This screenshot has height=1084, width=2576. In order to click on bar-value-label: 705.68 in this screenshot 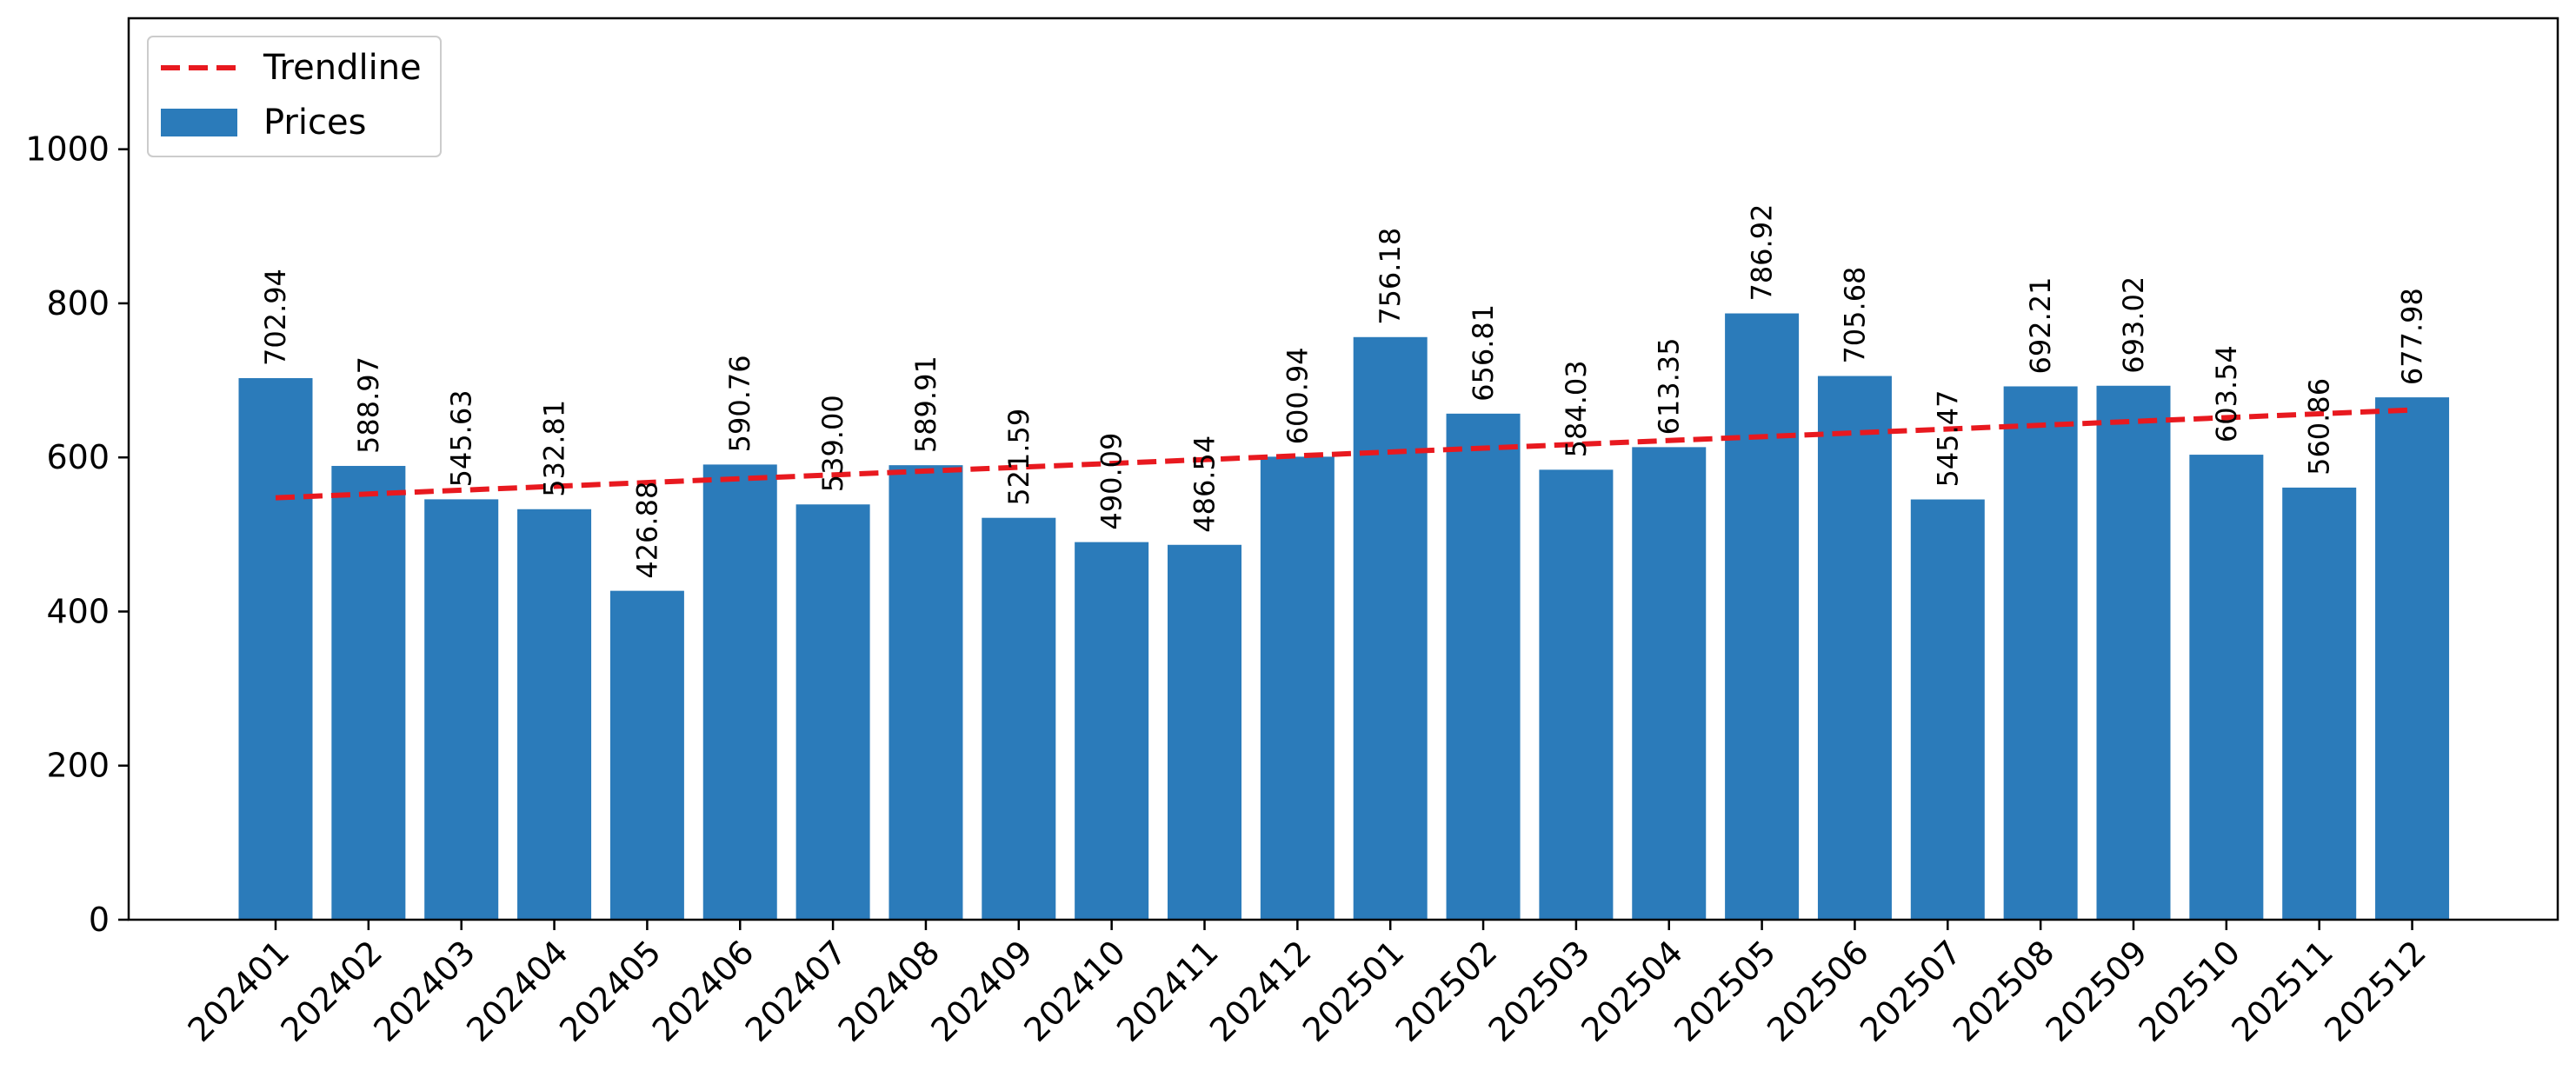, I will do `click(1854, 315)`.